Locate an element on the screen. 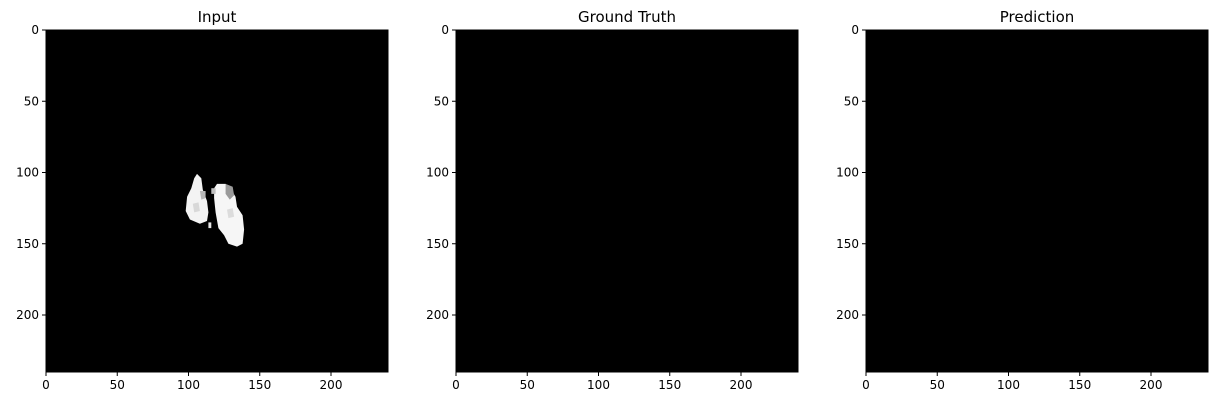 This screenshot has height=407, width=1222. ground-truth-xtick-label: 150 is located at coordinates (669, 385).